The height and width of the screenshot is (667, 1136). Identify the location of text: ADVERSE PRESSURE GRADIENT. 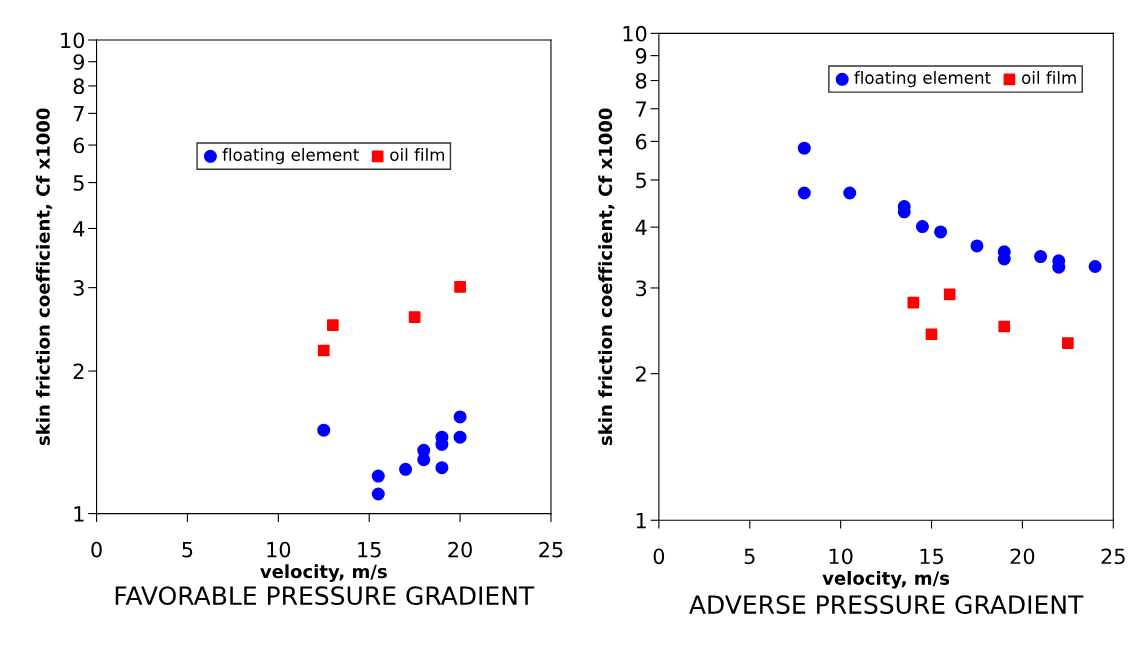
(886, 605).